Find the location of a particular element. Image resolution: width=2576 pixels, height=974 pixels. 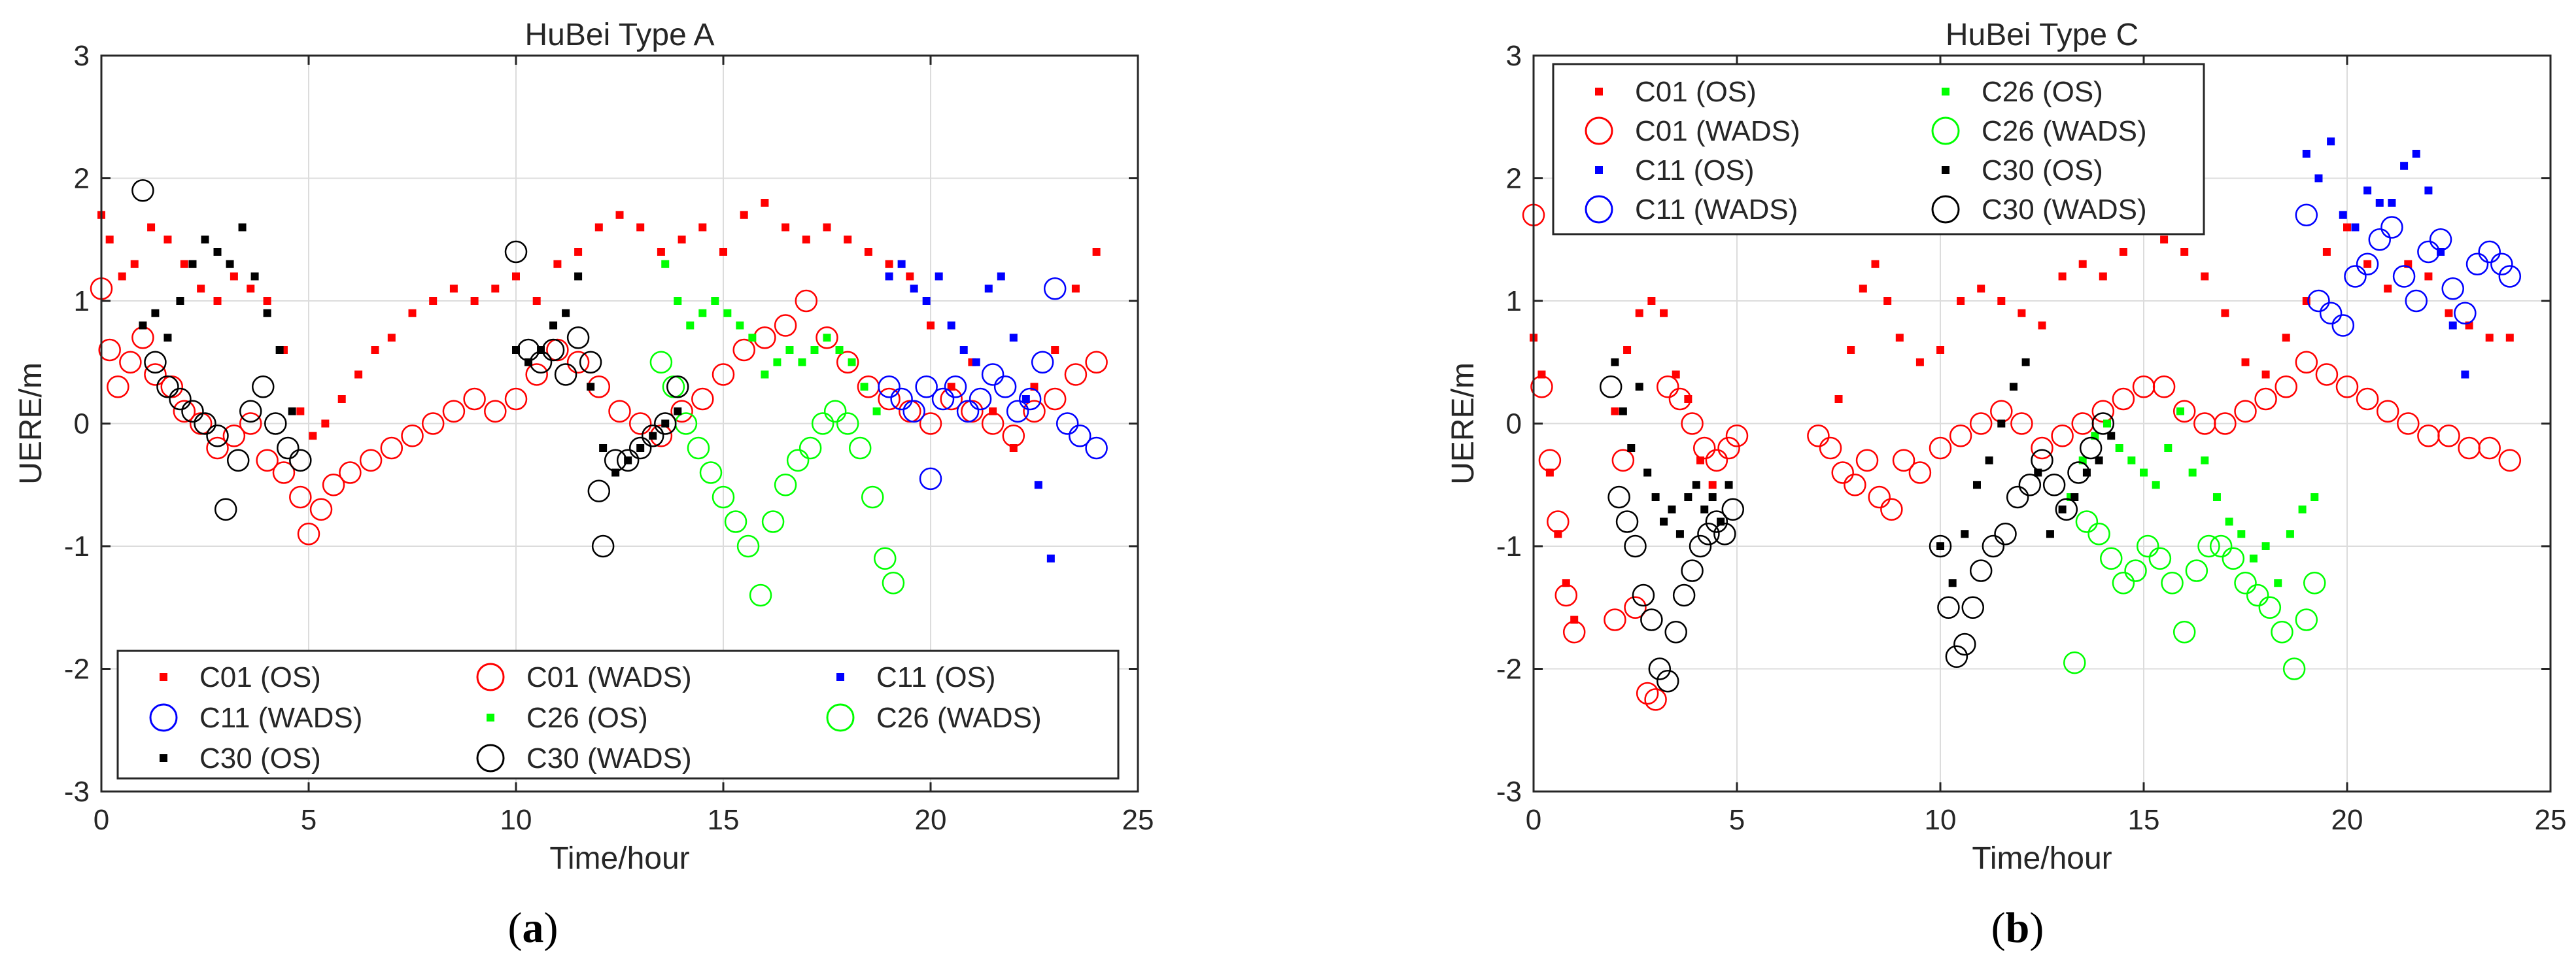

legend-item-c01-wads: C01 (WADS) is located at coordinates (584, 677).